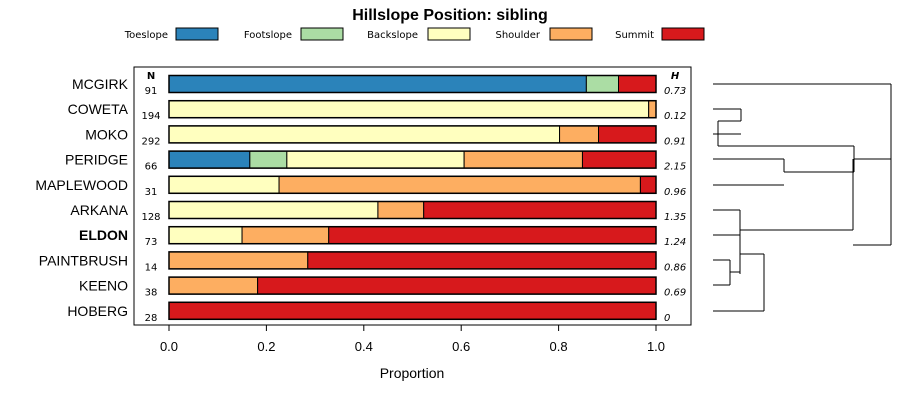 This screenshot has width=900, height=400. I want to click on legend-swatch-footslope, so click(322, 34).